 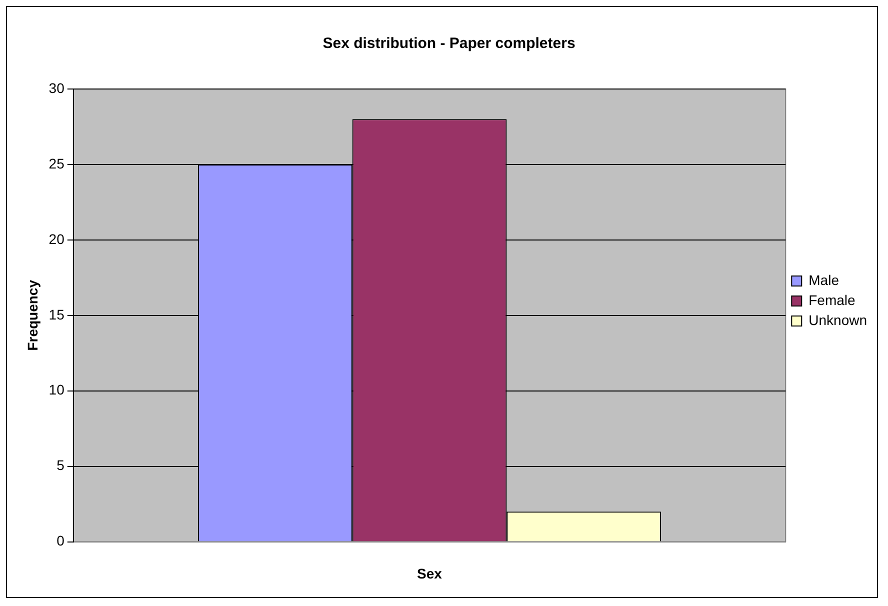 What do you see at coordinates (429, 573) in the screenshot?
I see `x-axis-title: Sex` at bounding box center [429, 573].